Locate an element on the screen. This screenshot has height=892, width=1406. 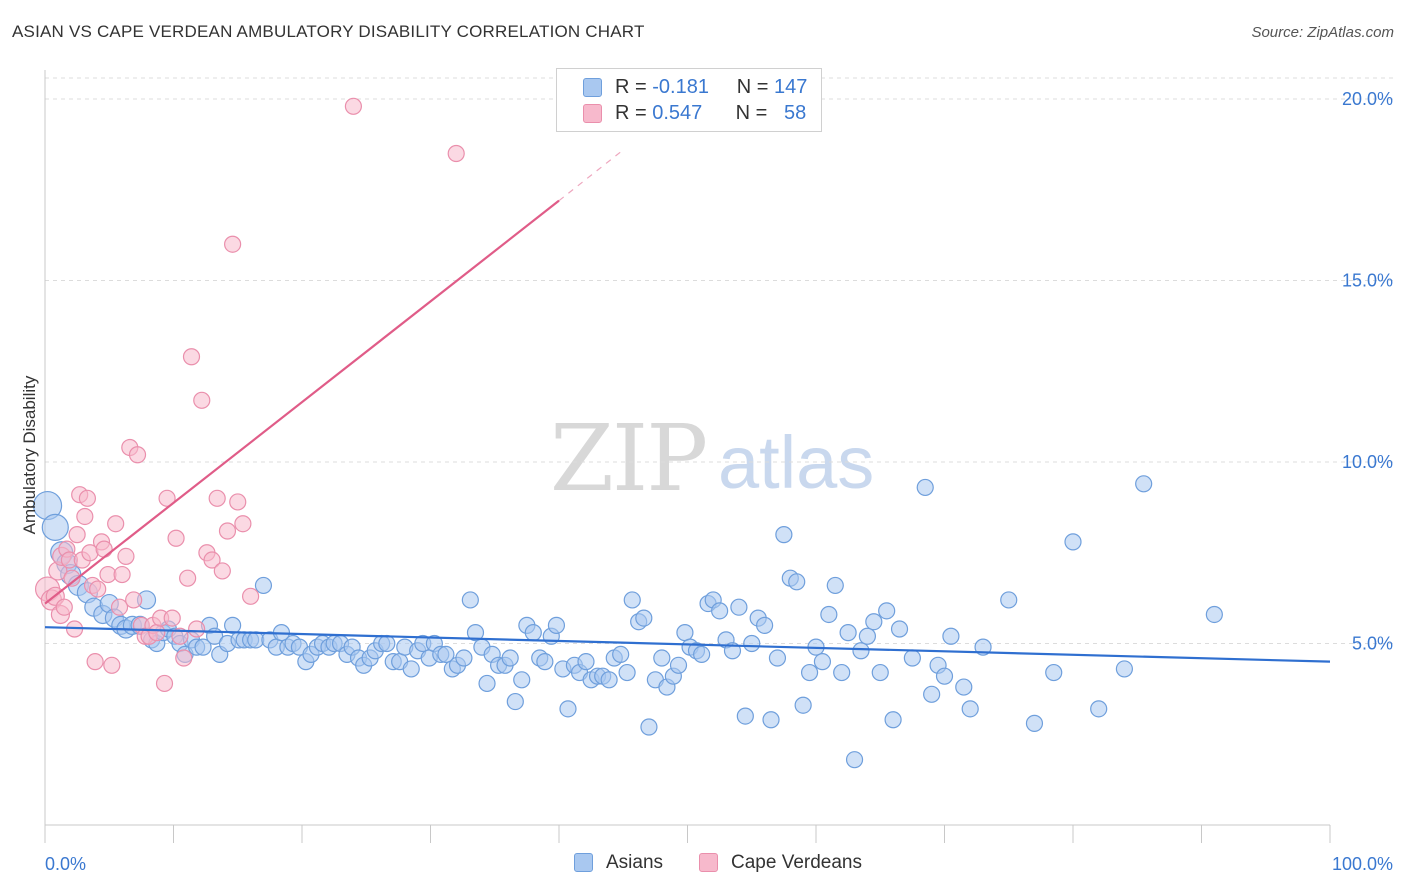
x-tick-label: 0.0% is located at coordinates (65, 864).